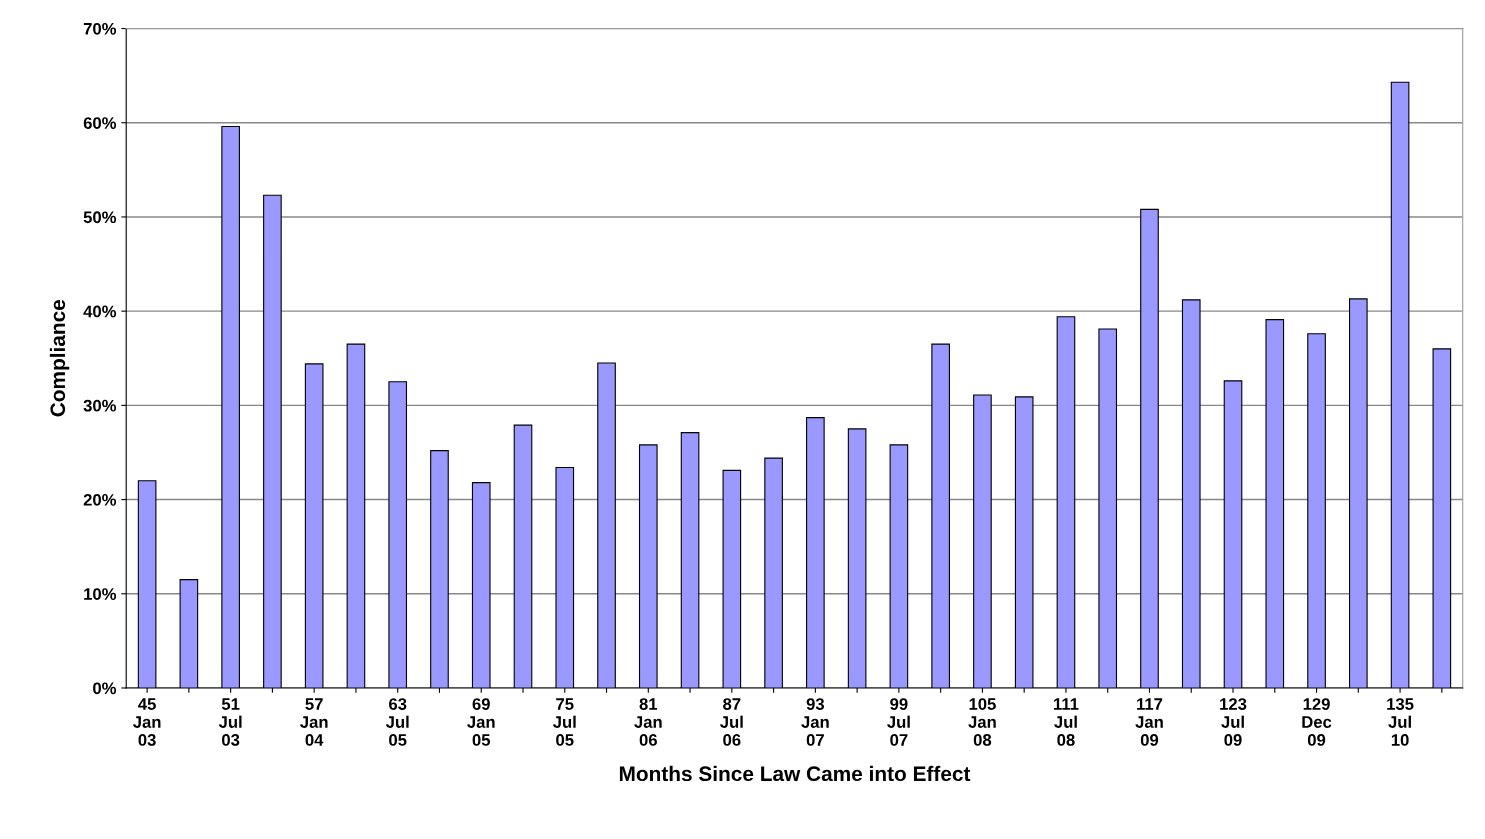 This screenshot has height=839, width=1485. Describe the element at coordinates (481, 722) in the screenshot. I see `x-tick-label: 69 Jan 05` at that location.